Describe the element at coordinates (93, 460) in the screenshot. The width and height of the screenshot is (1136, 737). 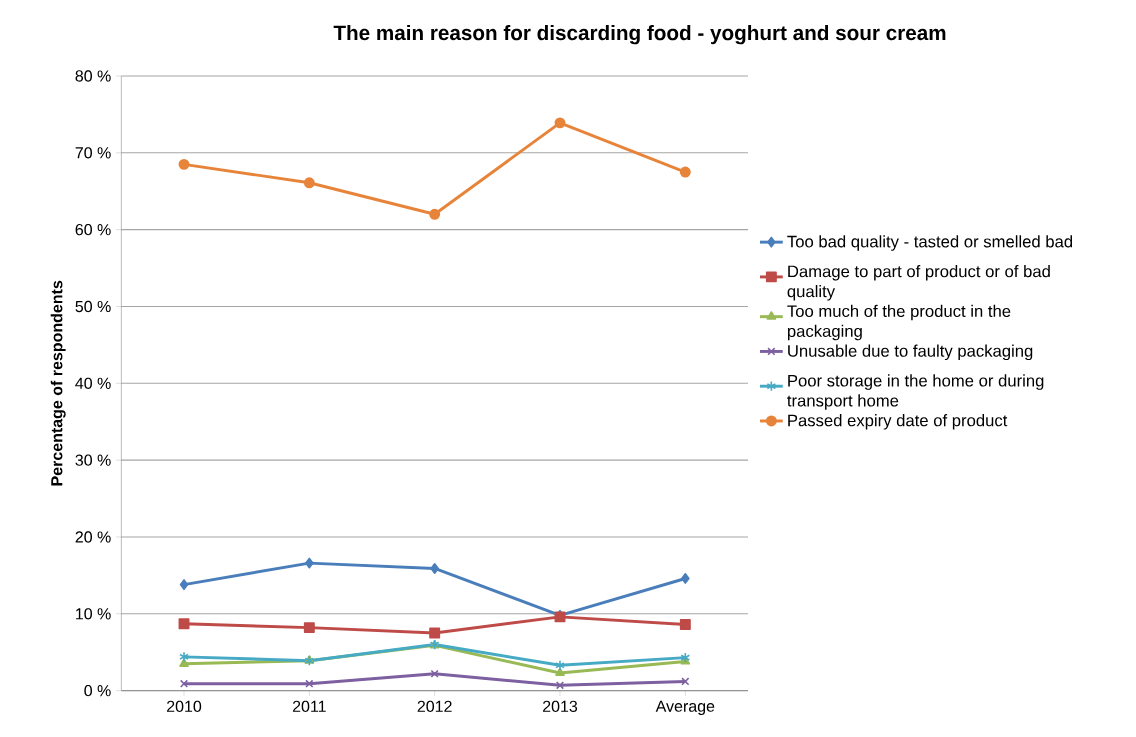
I see `y-tick-label: 30 %` at that location.